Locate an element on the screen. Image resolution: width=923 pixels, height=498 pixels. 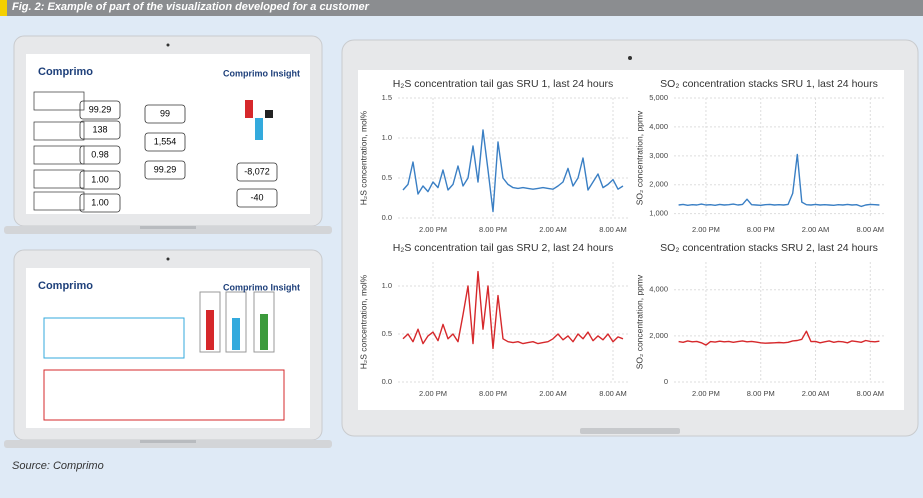
value-text: 138 is located at coordinates (99, 129).